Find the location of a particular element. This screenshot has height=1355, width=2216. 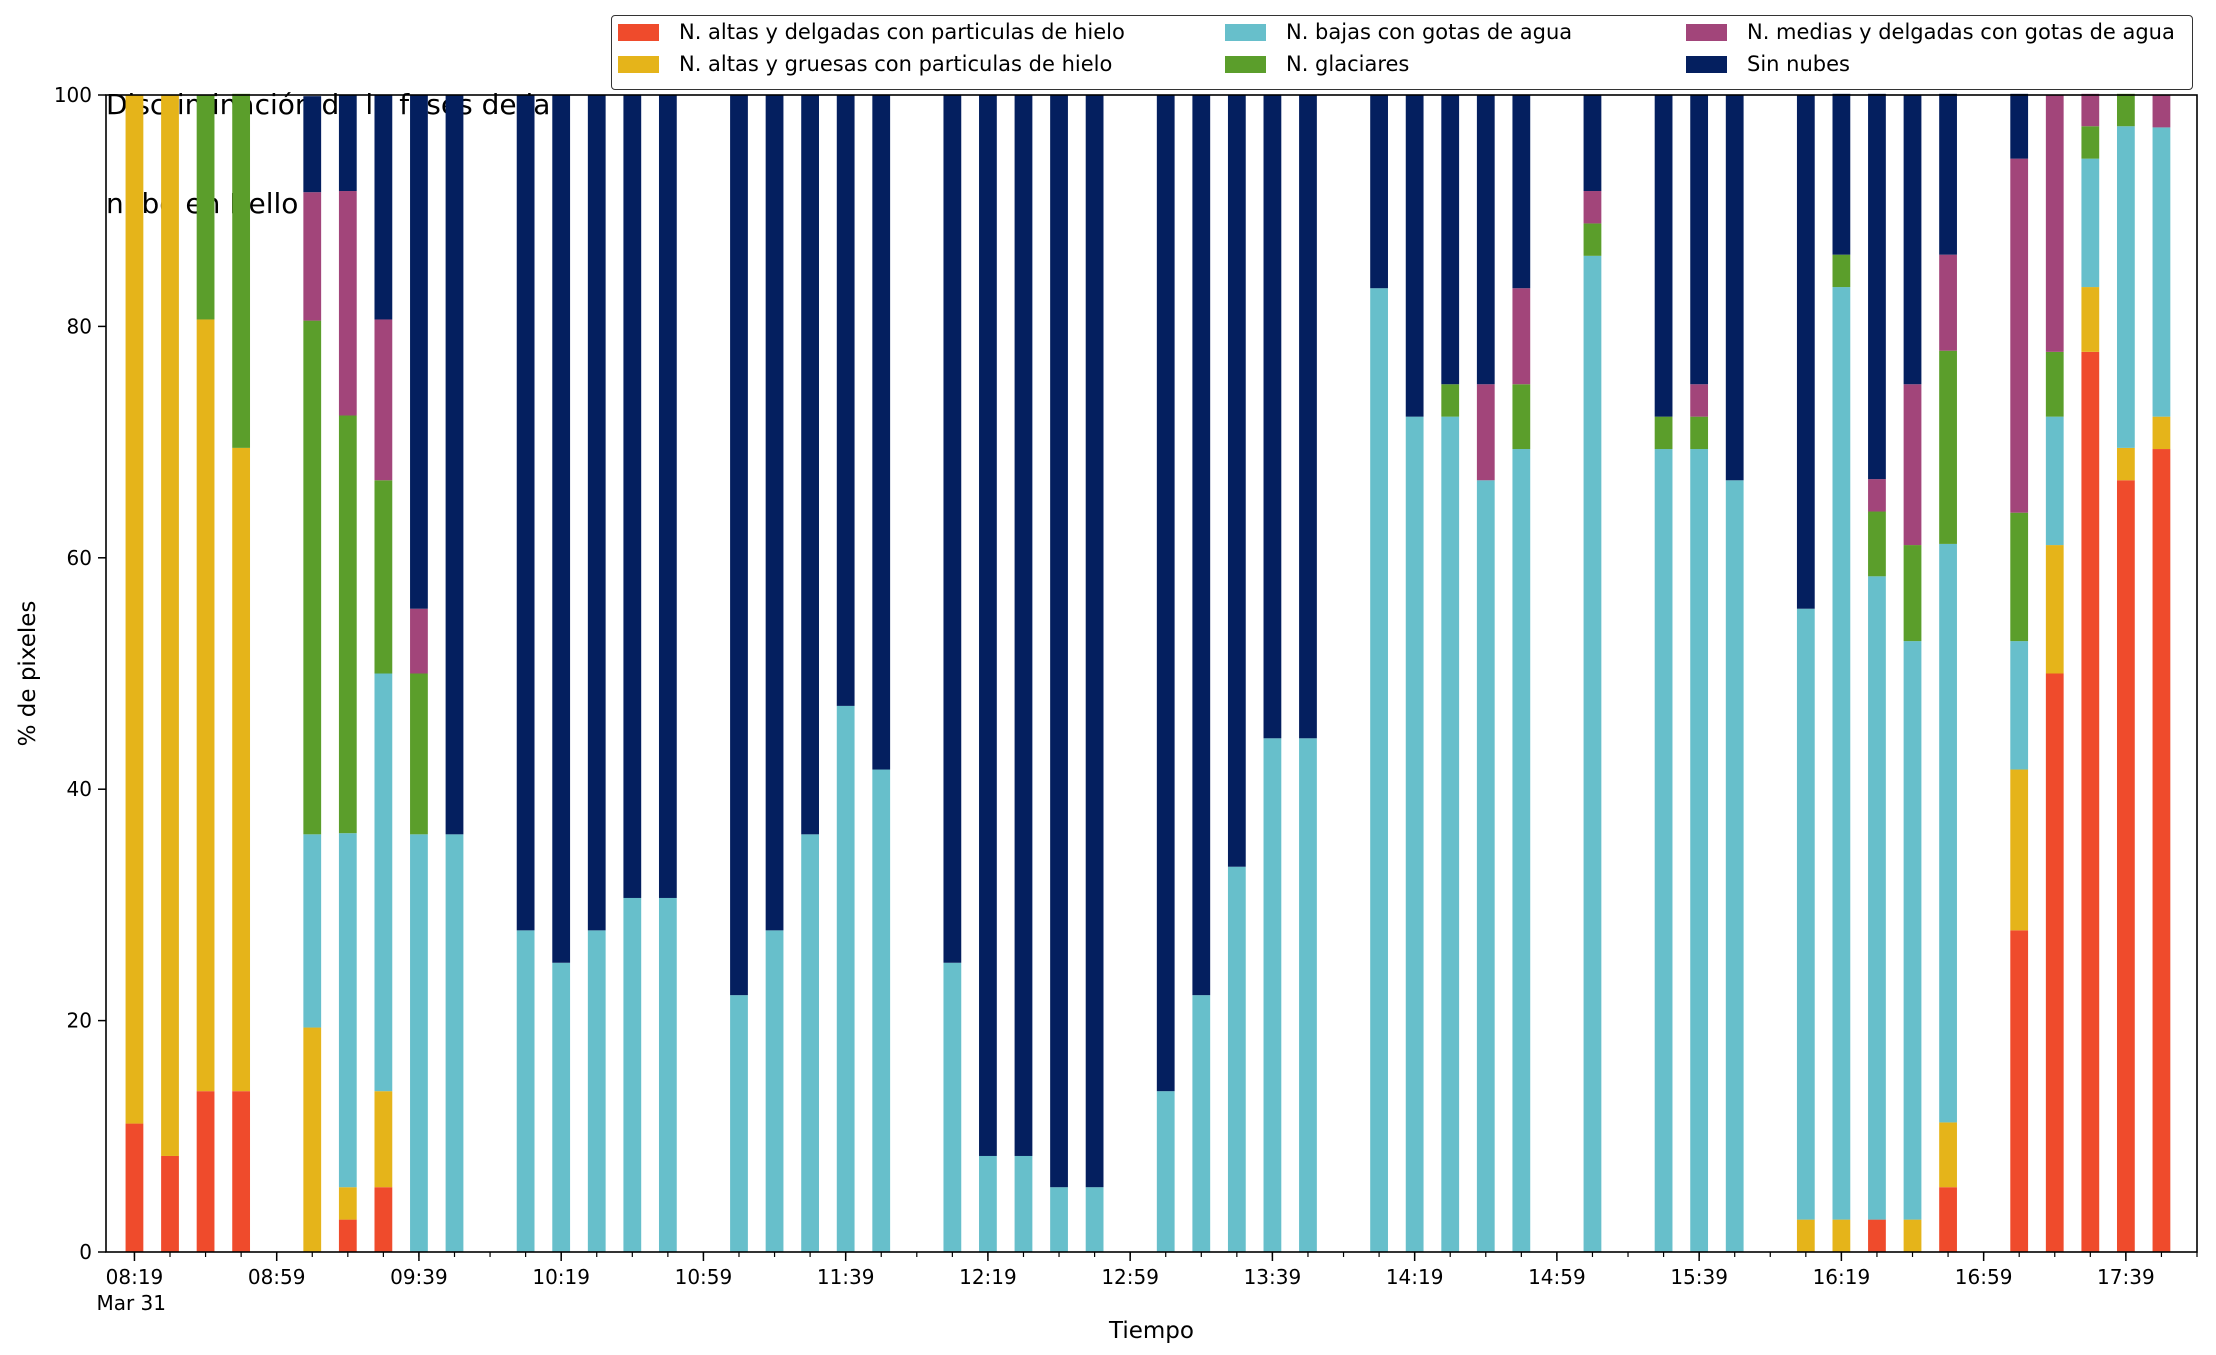

y-tick-label: 100 is located at coordinates (73, 95).